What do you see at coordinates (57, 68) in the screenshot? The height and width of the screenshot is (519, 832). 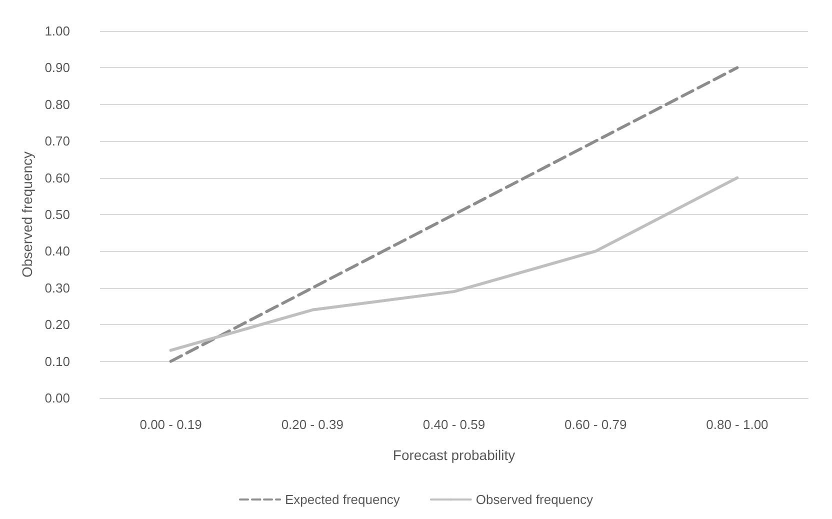 I see `y-tick-label: 0.90` at bounding box center [57, 68].